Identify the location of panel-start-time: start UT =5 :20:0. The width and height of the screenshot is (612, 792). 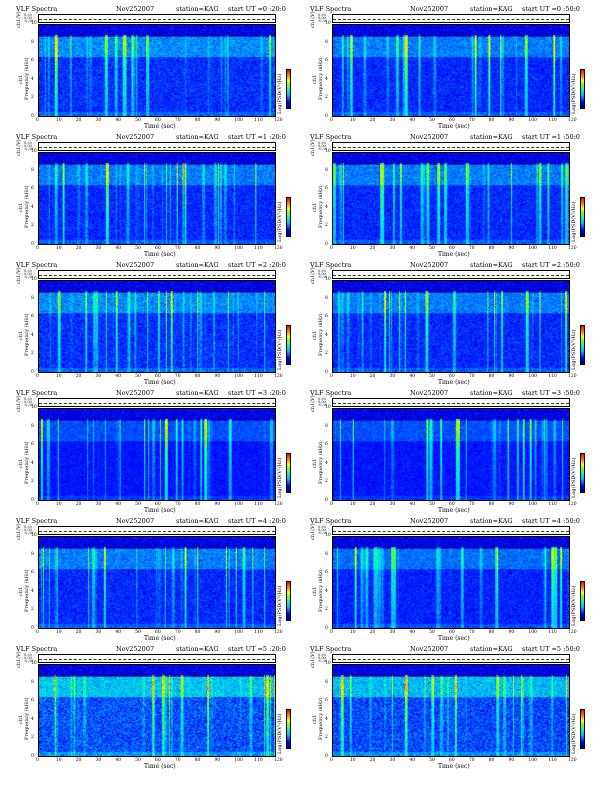
(257, 649).